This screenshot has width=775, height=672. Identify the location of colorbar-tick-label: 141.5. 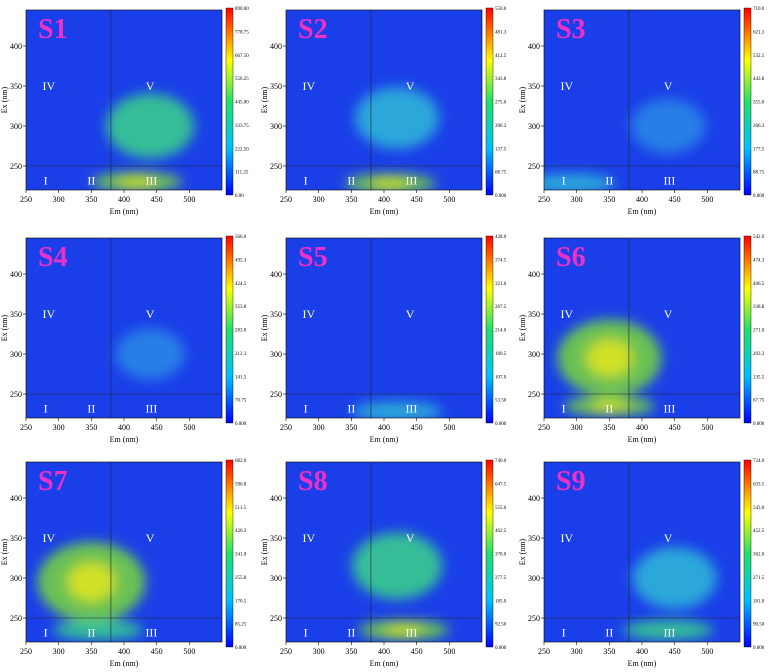
(241, 377).